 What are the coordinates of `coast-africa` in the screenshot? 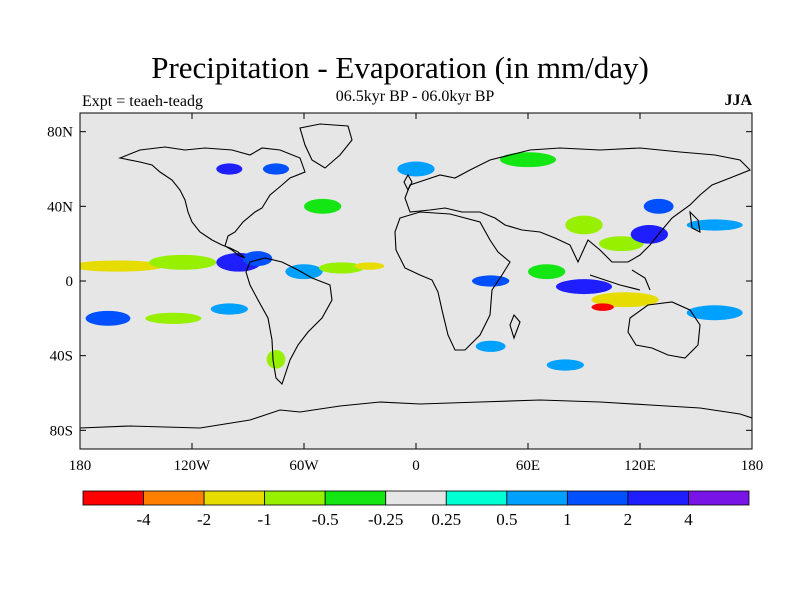 It's located at (452, 281).